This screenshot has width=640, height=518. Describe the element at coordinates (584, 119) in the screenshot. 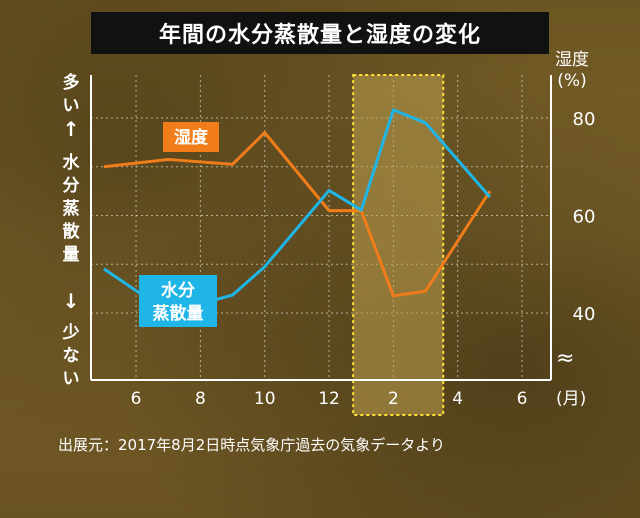

I see `y-right-tick-label: 80` at that location.